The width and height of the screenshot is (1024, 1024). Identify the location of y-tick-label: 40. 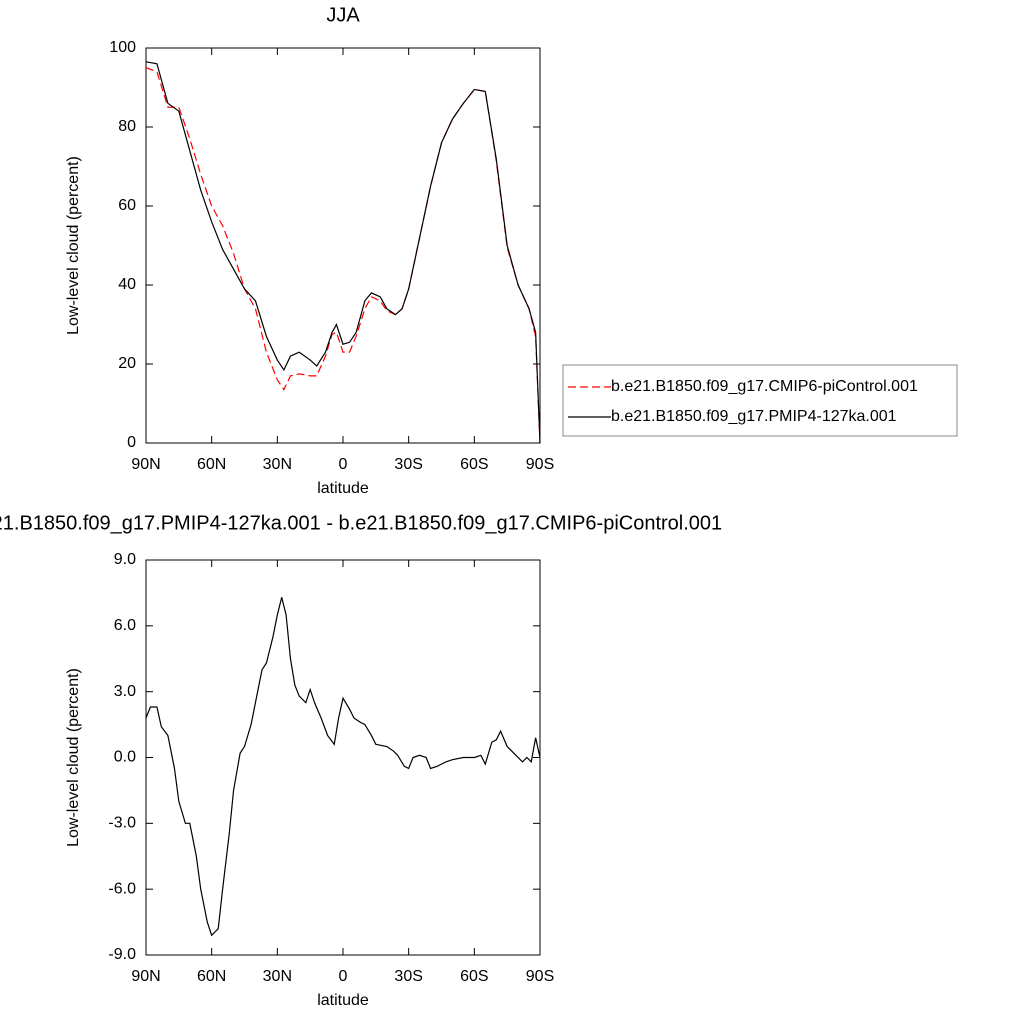
(127, 284).